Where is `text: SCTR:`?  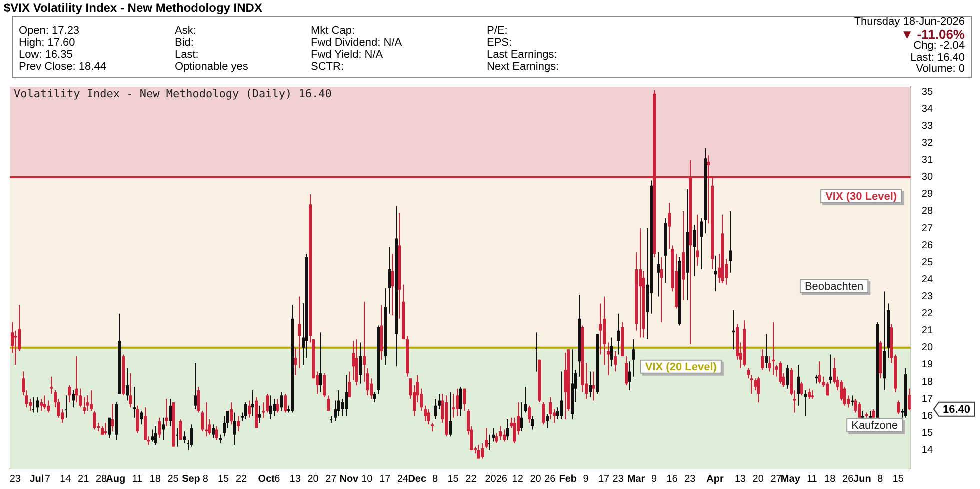
text: SCTR: is located at coordinates (328, 67).